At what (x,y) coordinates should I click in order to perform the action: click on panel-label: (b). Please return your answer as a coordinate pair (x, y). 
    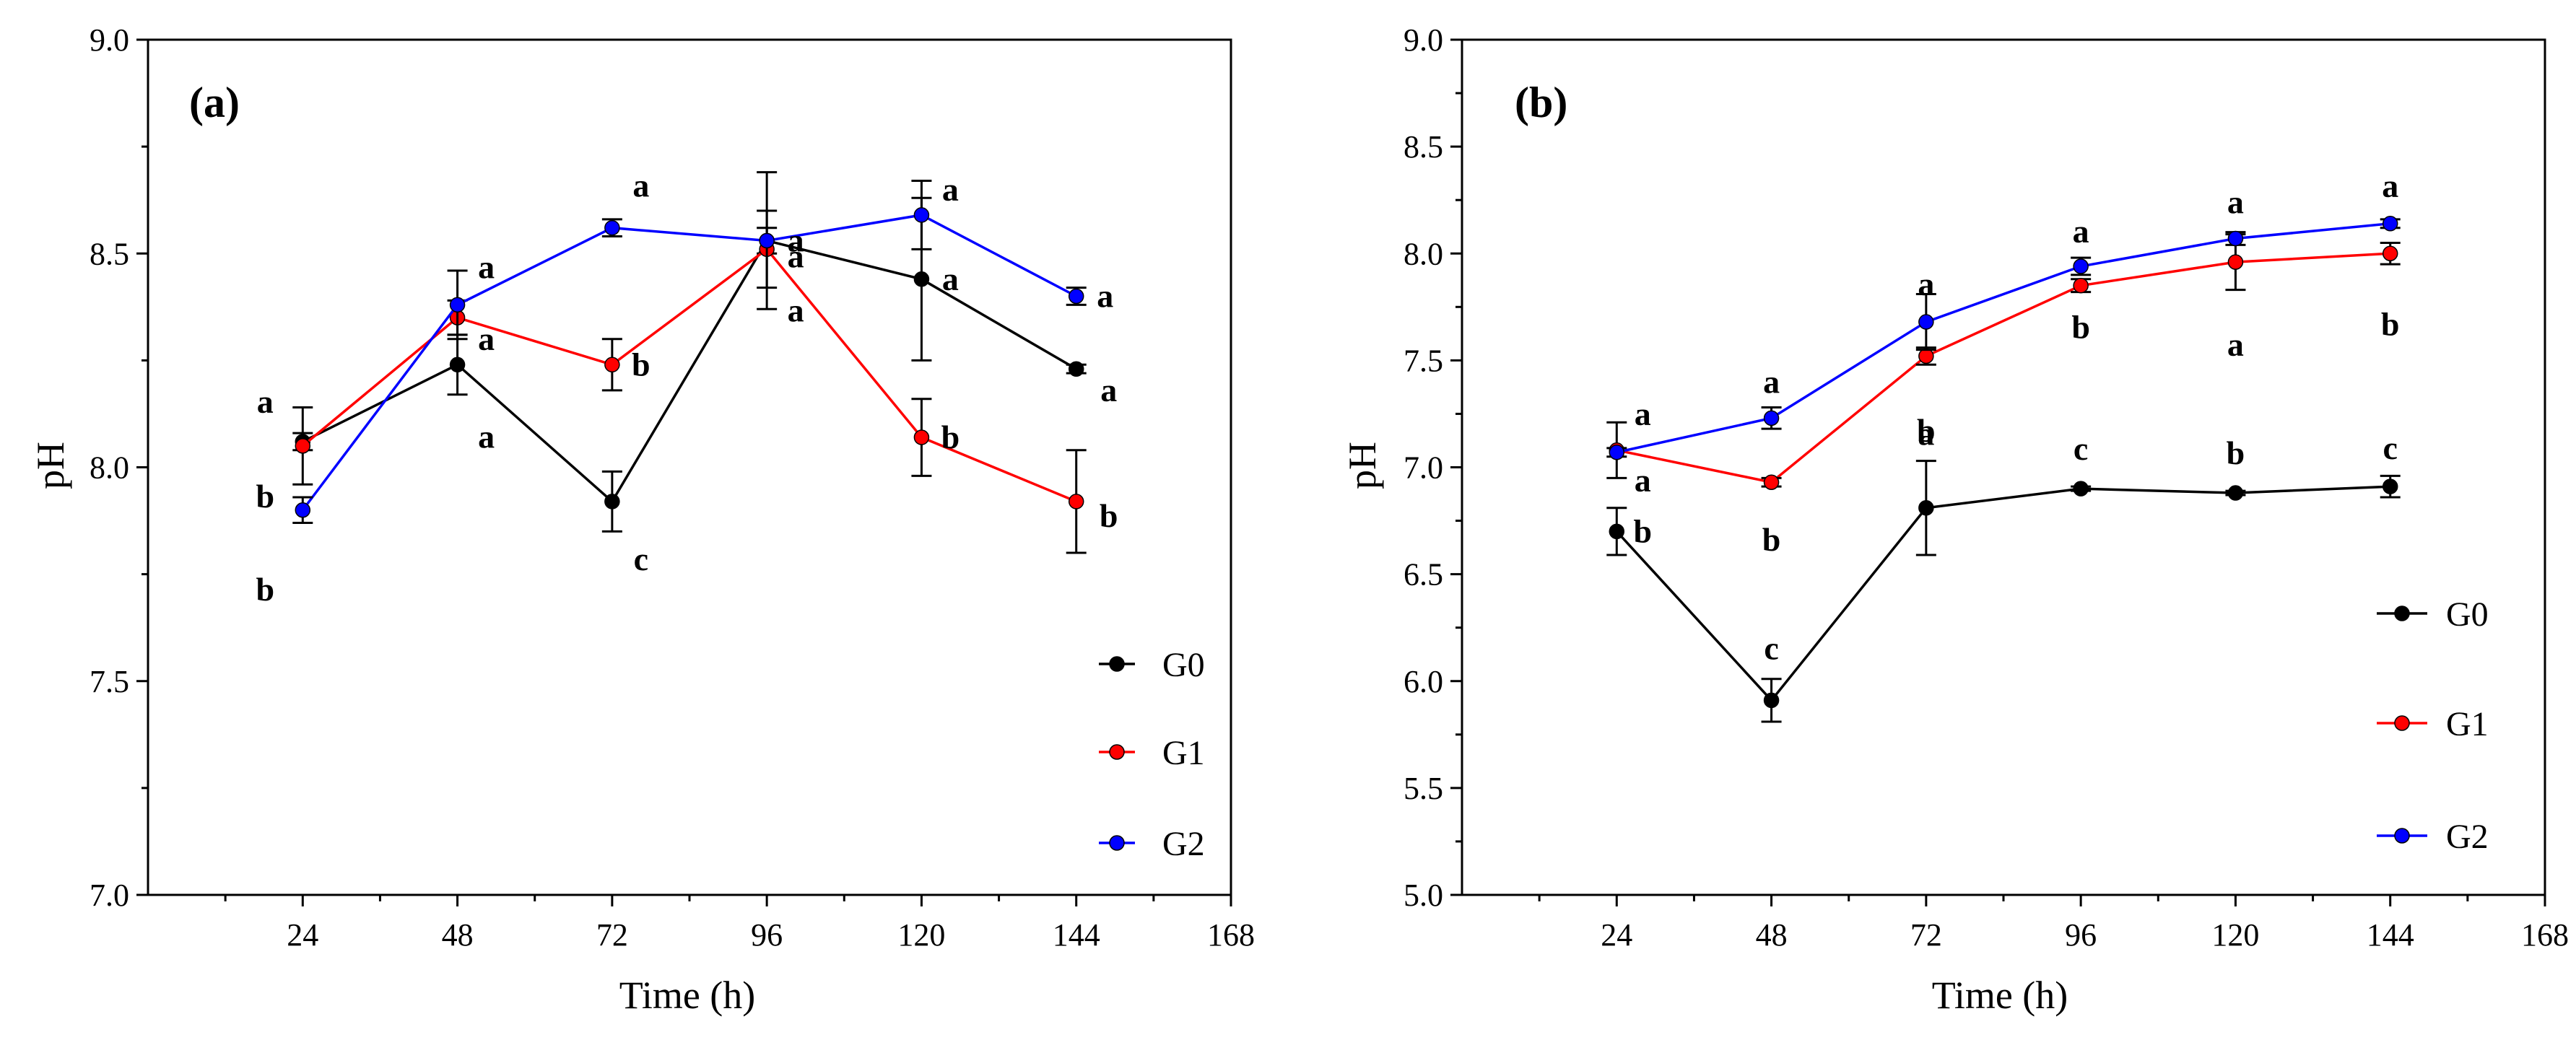
    Looking at the image, I should click on (1541, 102).